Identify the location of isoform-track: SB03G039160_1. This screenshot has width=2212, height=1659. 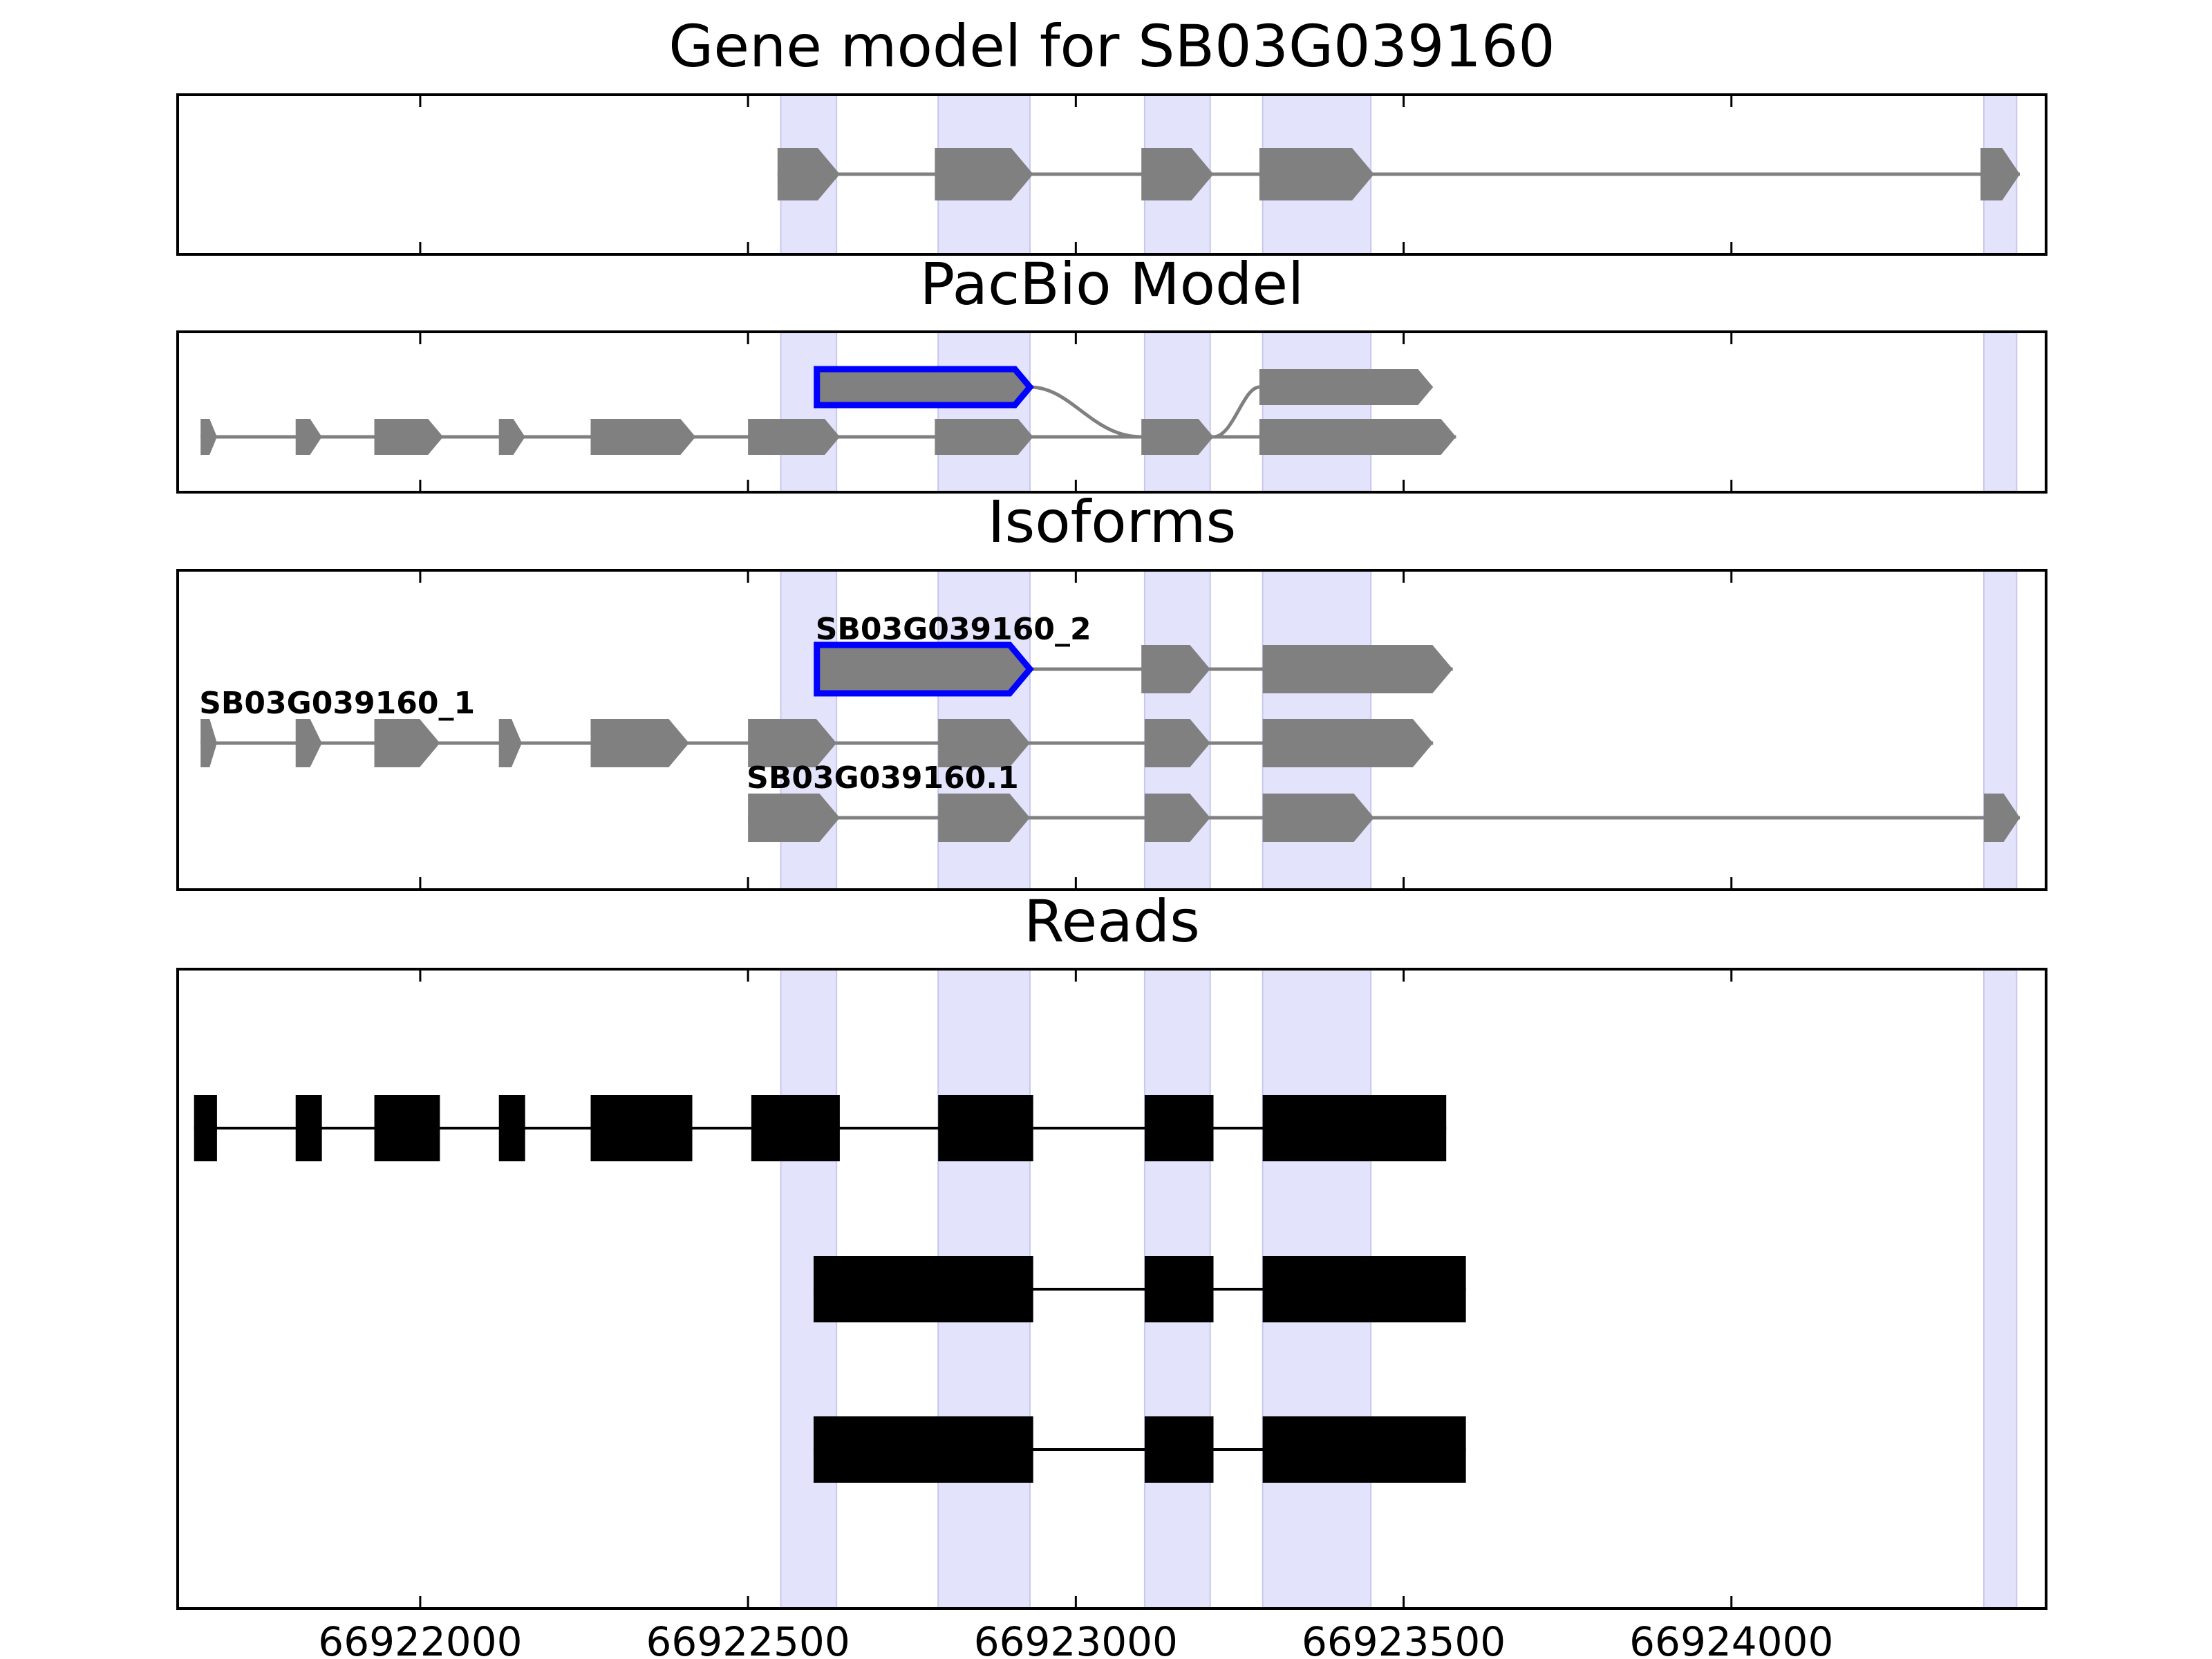
(817, 726).